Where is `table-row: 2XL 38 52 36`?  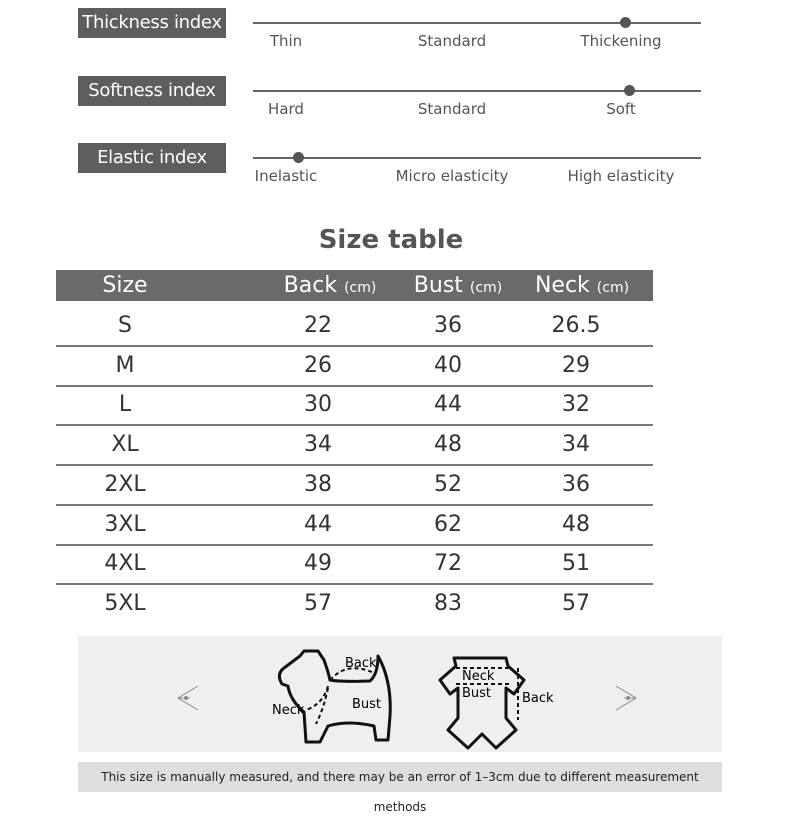
table-row: 2XL 38 52 36 is located at coordinates (354, 486).